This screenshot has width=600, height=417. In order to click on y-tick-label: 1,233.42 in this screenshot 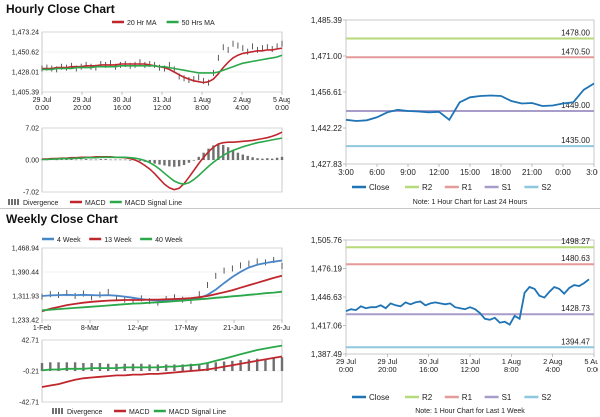, I will do `click(25, 321)`.